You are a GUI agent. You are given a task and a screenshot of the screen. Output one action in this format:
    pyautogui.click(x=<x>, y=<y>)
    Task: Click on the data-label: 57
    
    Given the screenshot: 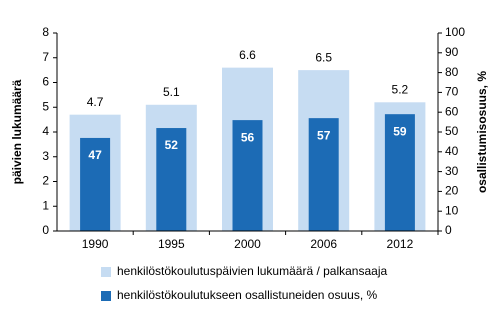 What is the action you would take?
    pyautogui.click(x=324, y=135)
    